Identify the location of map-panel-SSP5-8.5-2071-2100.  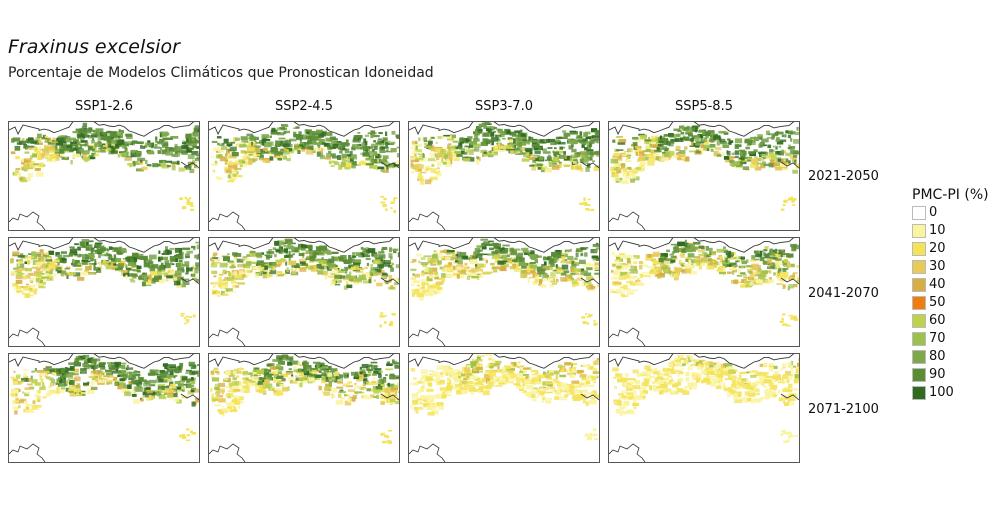
(704, 408).